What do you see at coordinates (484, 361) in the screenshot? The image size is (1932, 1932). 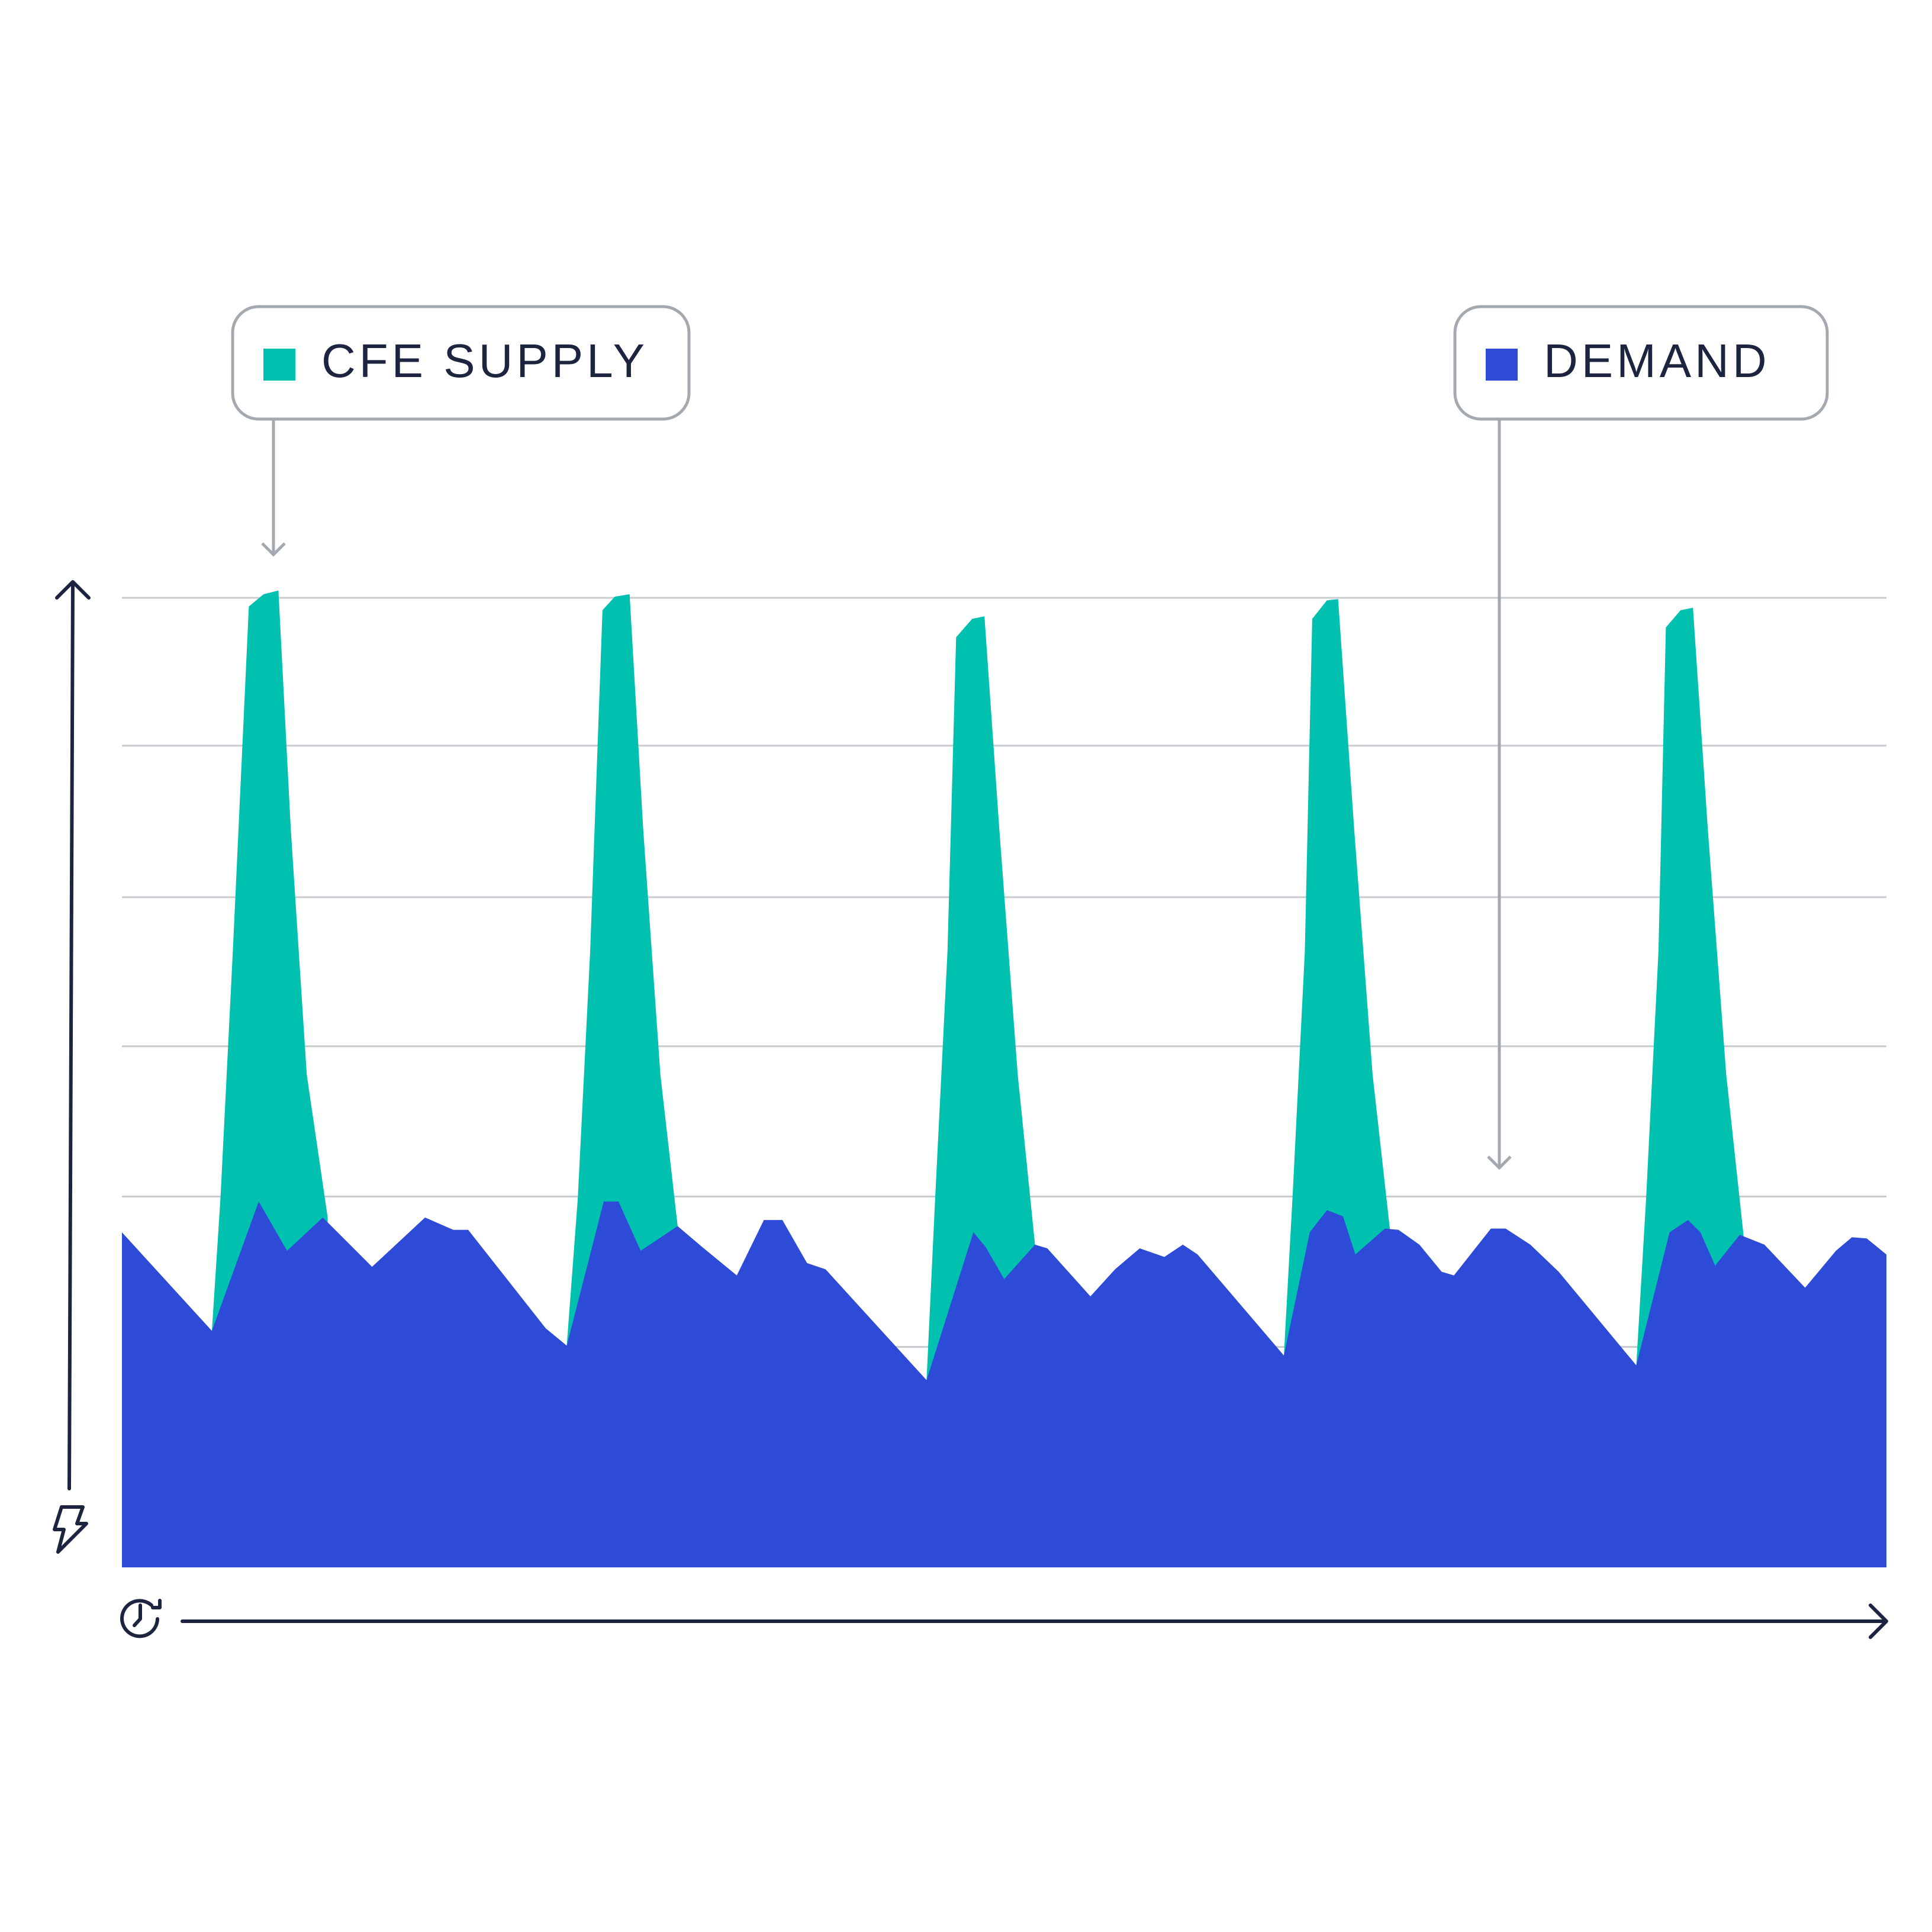 I see `legend-label: CFE SUPPLY` at bounding box center [484, 361].